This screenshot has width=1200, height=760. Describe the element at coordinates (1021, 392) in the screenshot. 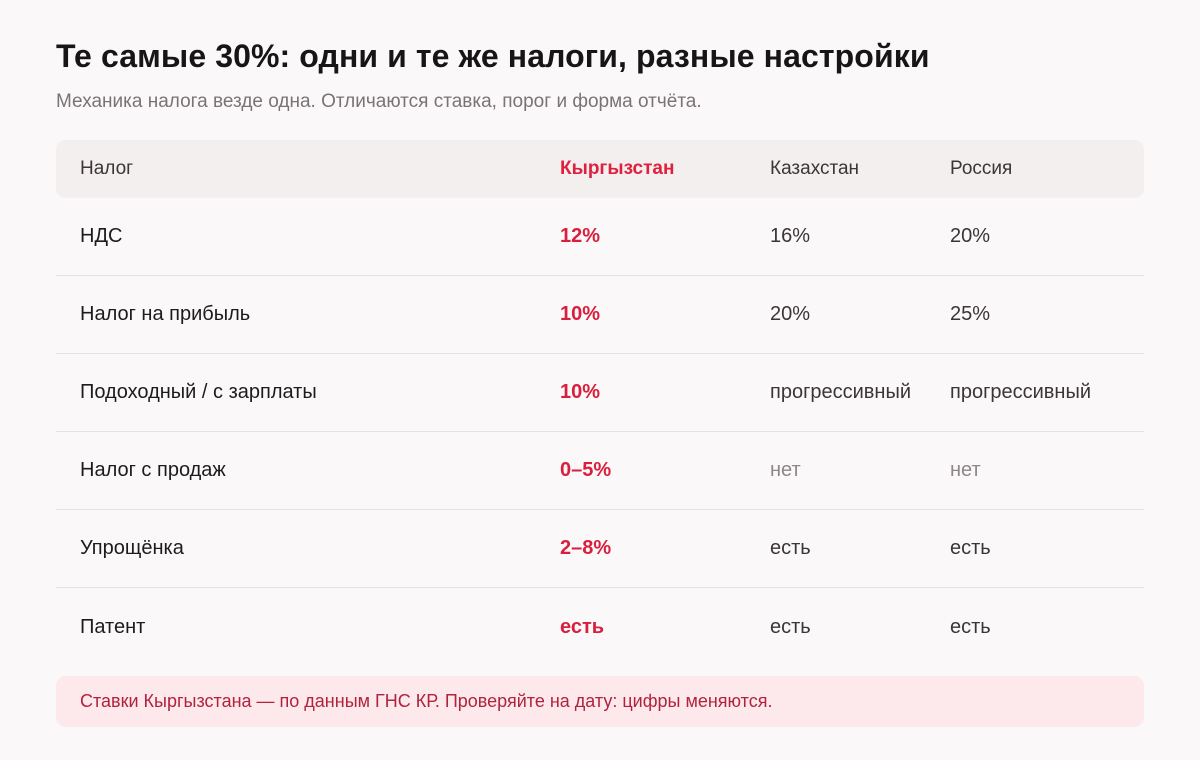

I see `rate-russia: прогрессивный` at that location.